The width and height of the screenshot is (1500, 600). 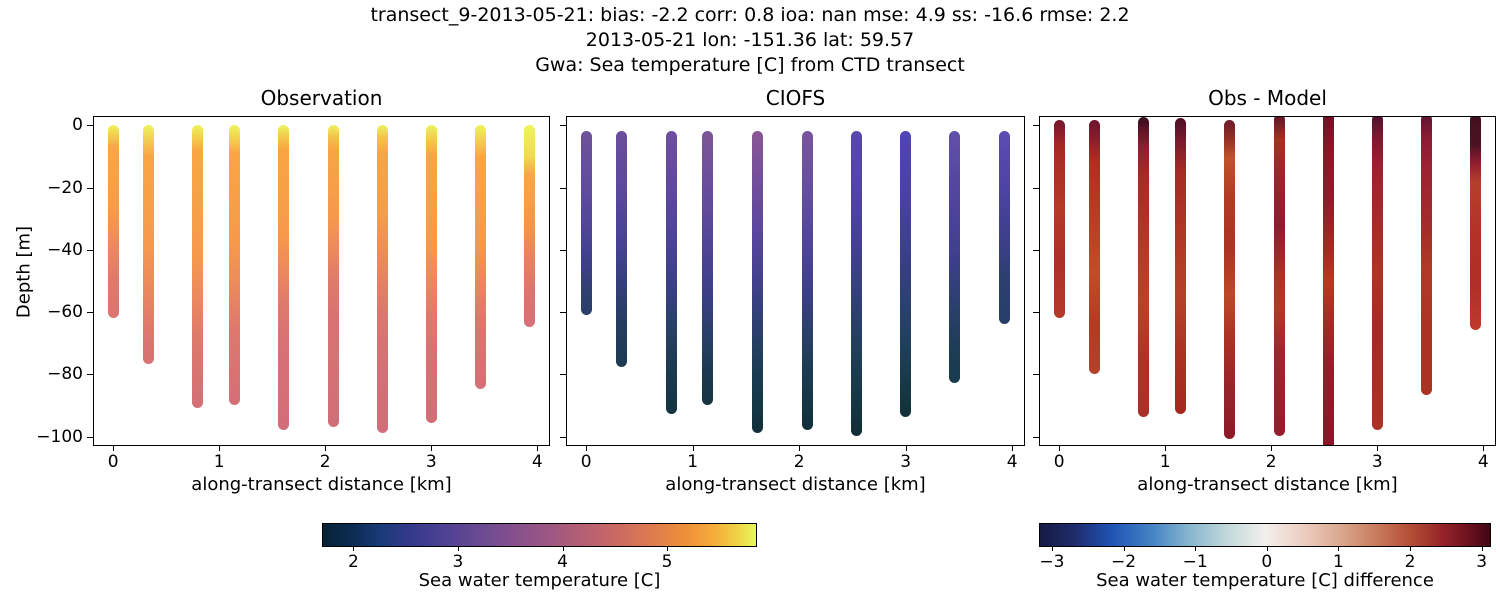 I want to click on y-tick-label: −100, so click(x=59, y=436).